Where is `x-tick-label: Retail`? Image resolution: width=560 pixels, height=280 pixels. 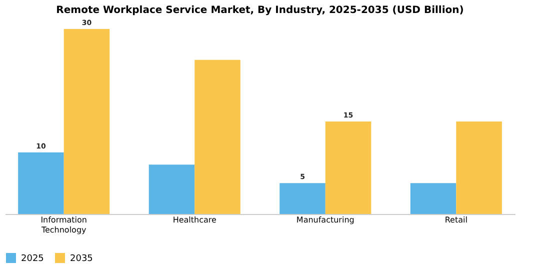 x-tick-label: Retail is located at coordinates (456, 220).